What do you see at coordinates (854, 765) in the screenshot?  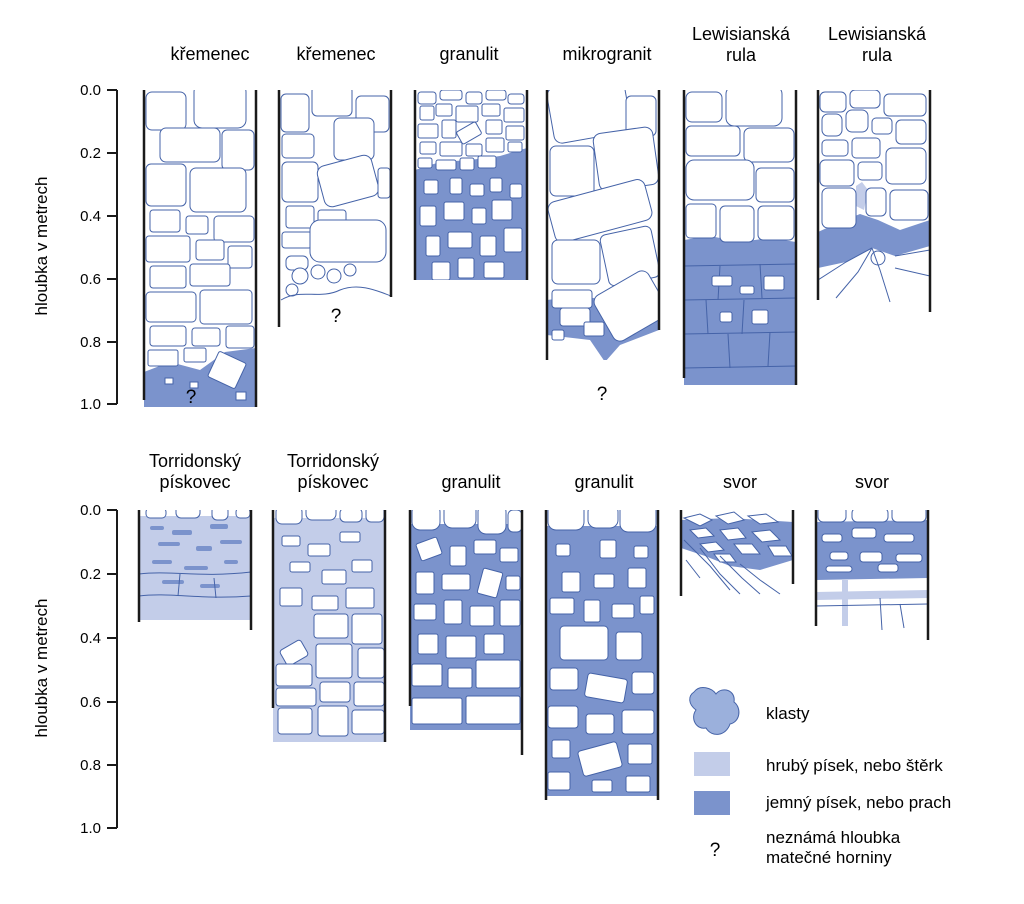 I see `legend-label-coarse: hrubý písek, nebo štěrk` at bounding box center [854, 765].